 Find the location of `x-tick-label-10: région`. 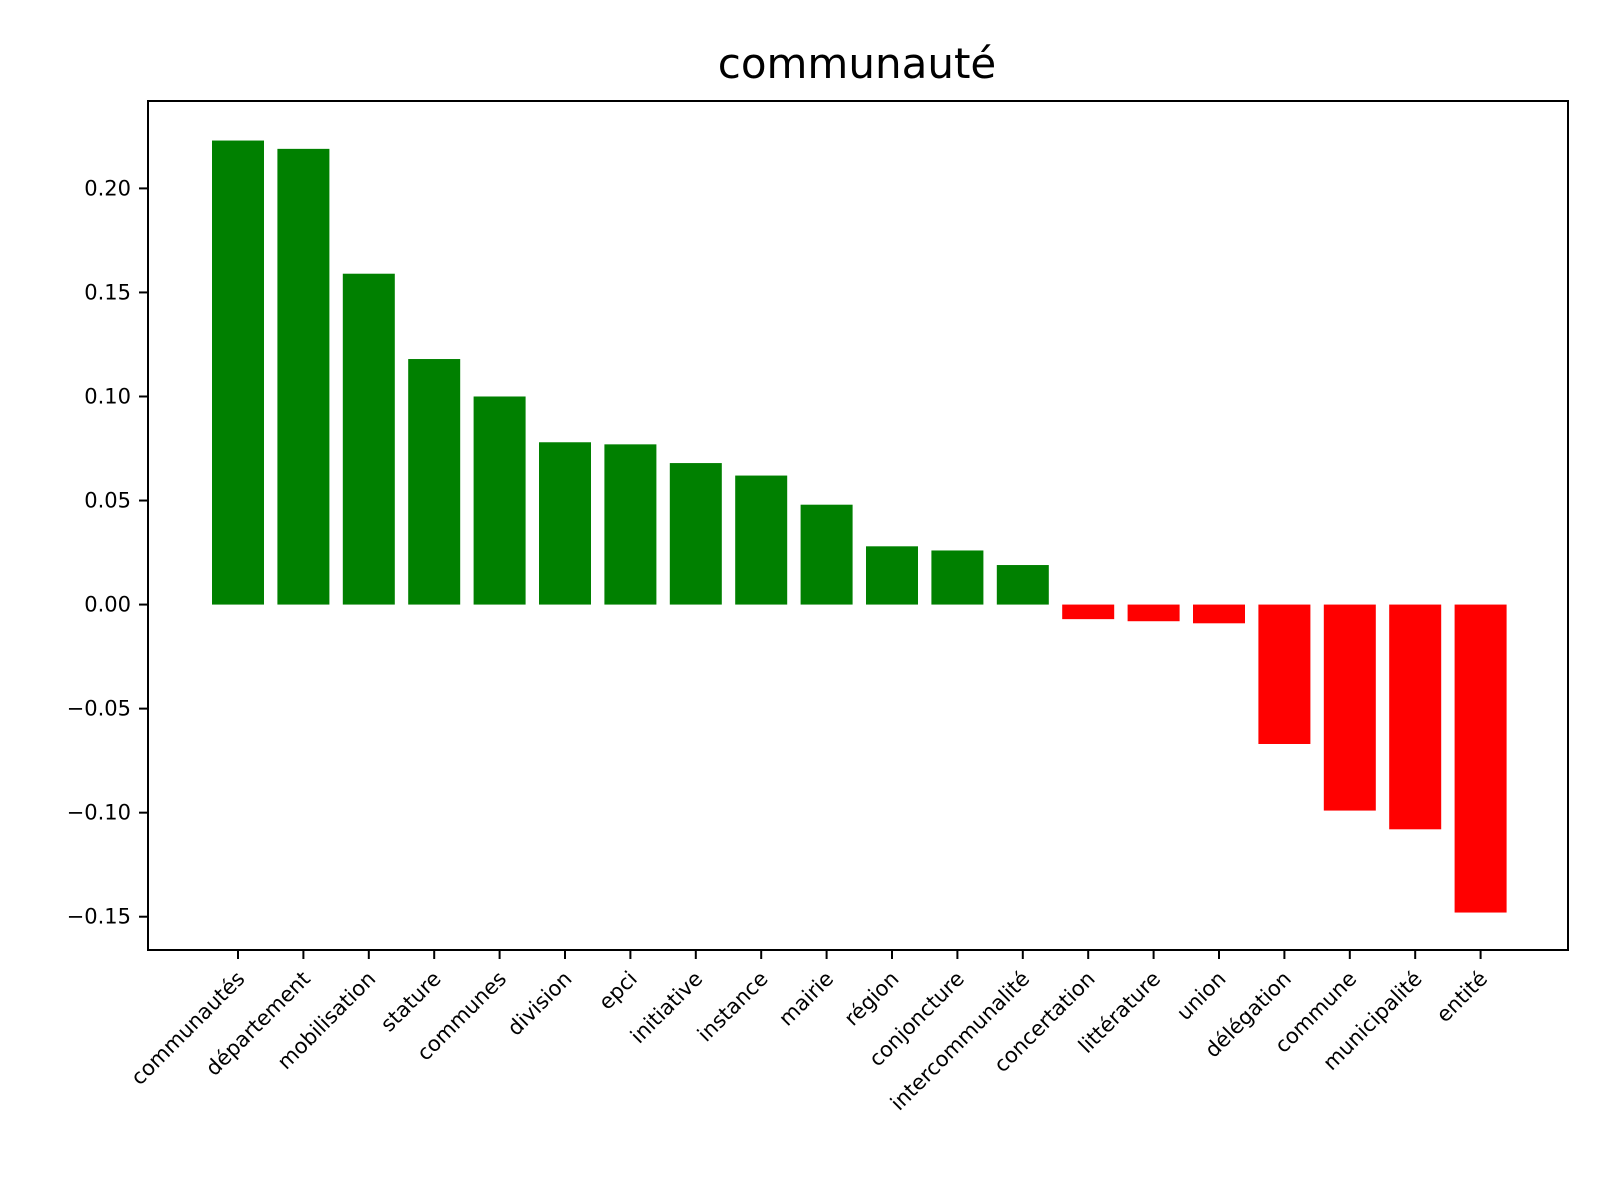

x-tick-label-10: région is located at coordinates (872, 999).